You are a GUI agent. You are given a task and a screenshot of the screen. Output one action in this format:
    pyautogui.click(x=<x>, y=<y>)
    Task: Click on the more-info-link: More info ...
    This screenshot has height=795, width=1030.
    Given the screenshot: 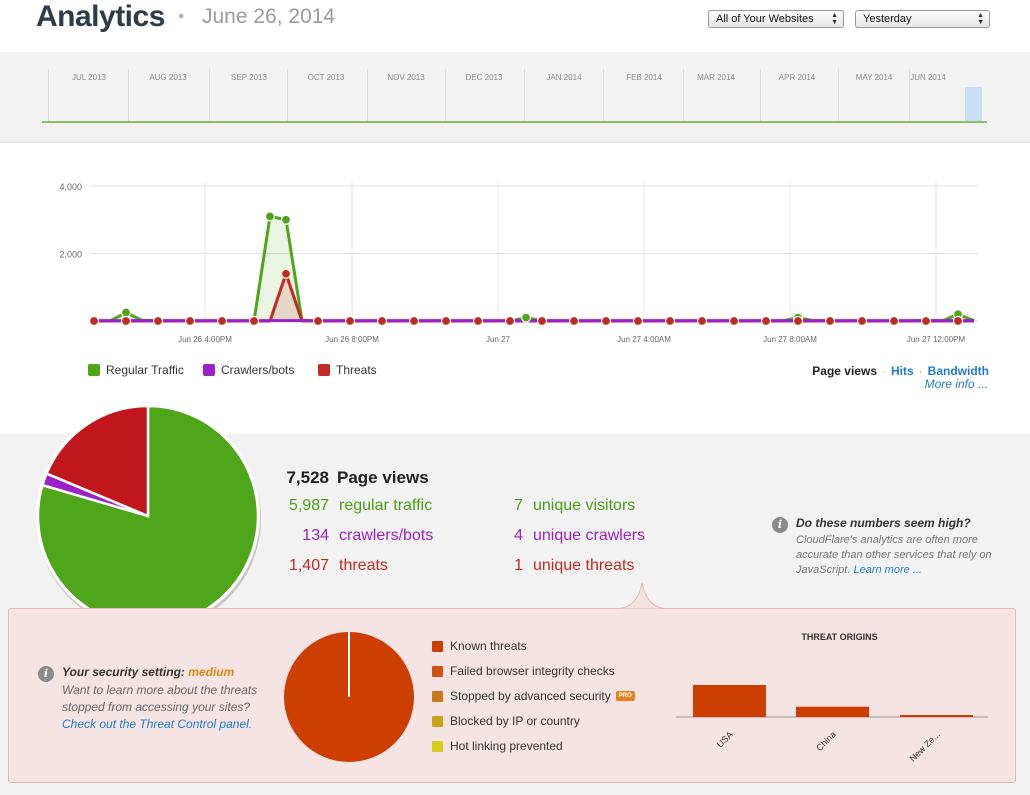 What is the action you would take?
    pyautogui.click(x=956, y=384)
    